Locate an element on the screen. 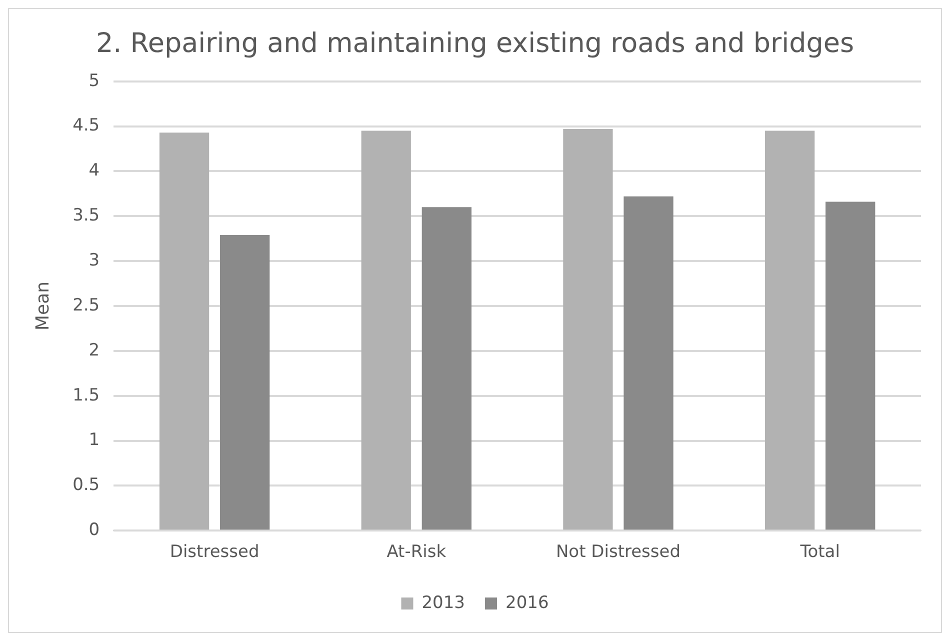  y-tick-label: 1 is located at coordinates (94, 440).